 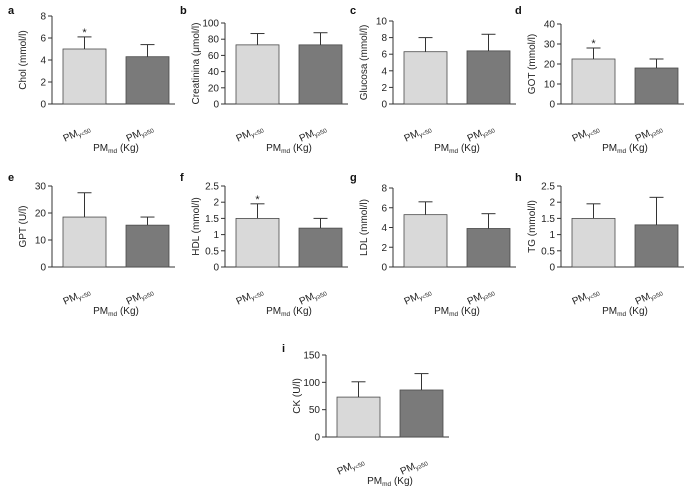 I want to click on y-tick-label-d: 20, so click(x=550, y=65).